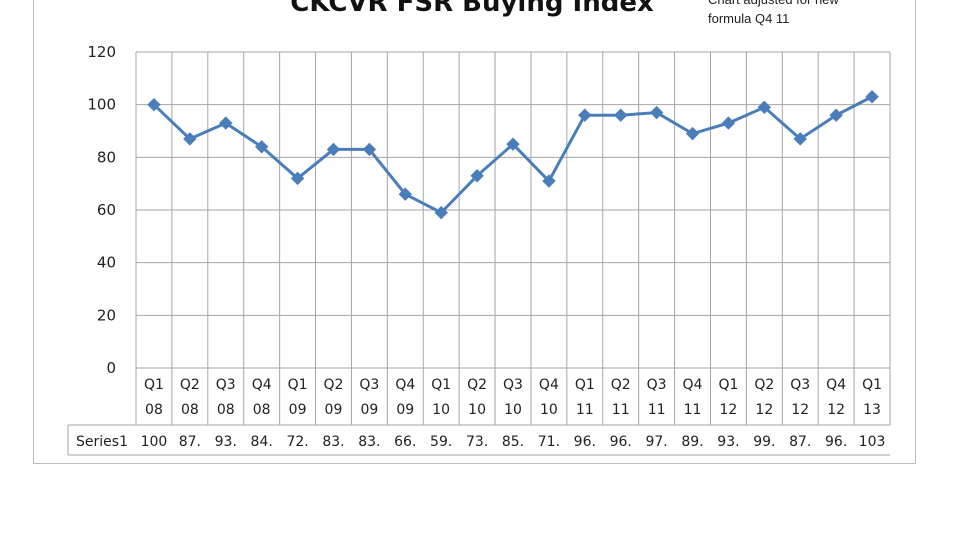  Describe the element at coordinates (692, 442) in the screenshot. I see `table-value-label: 89.` at that location.